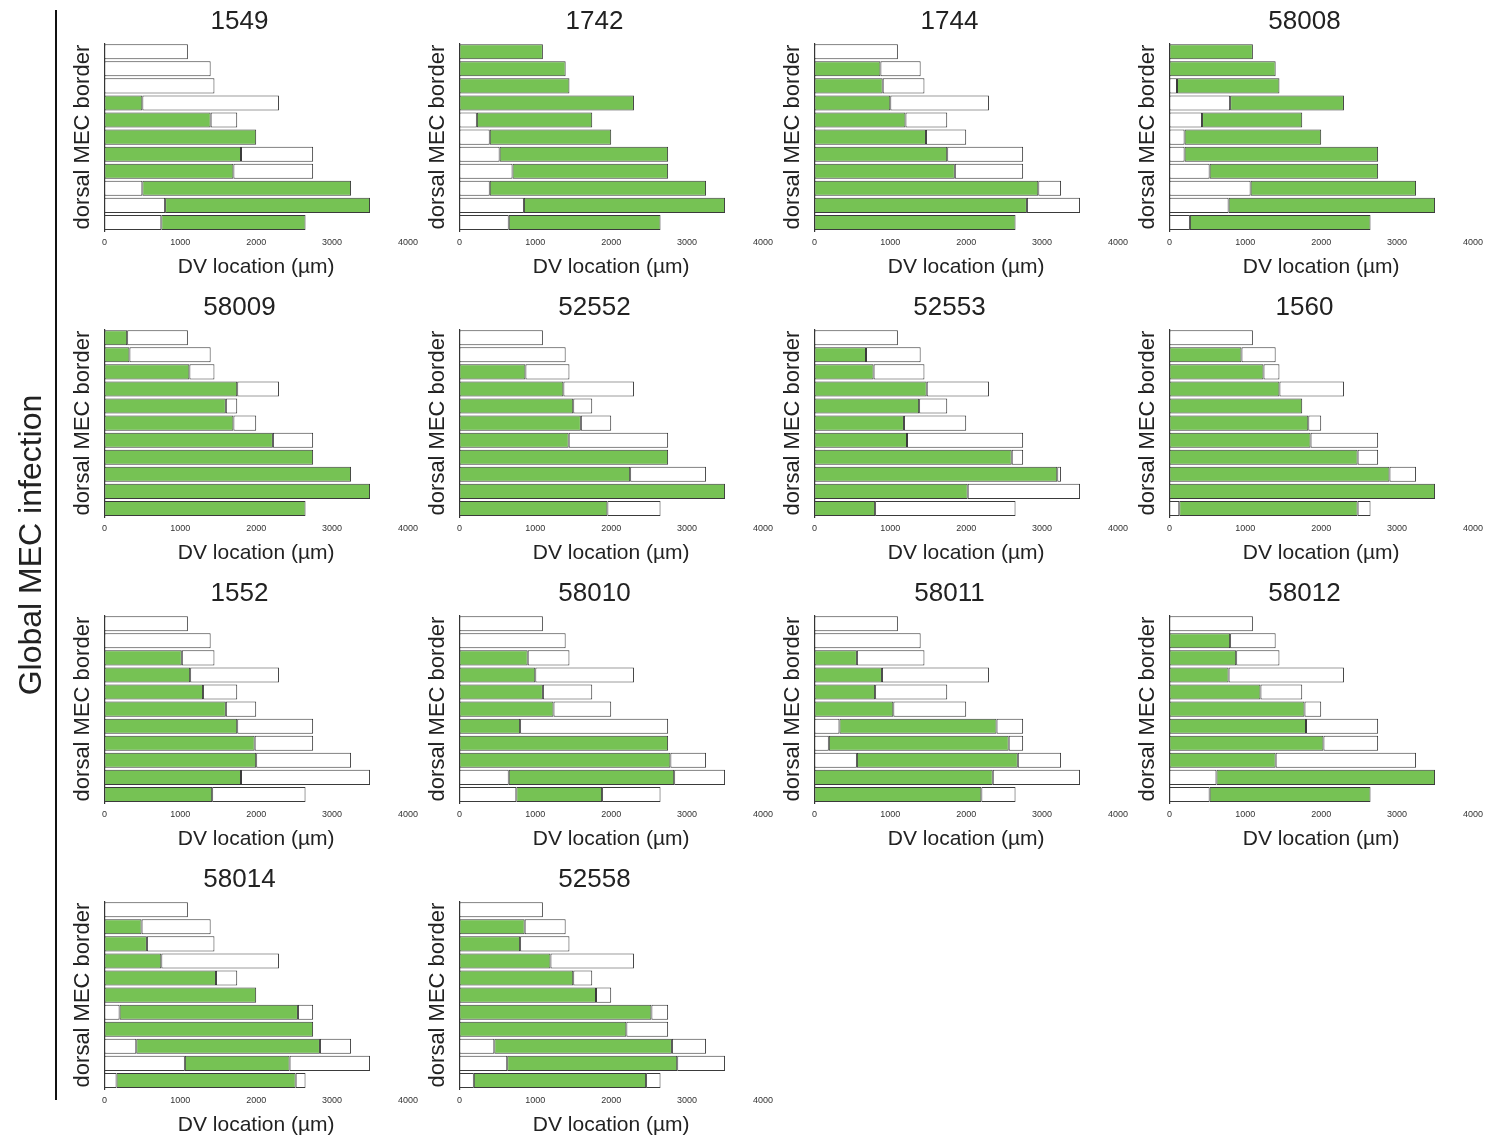 This screenshot has height=1144, width=1491. I want to click on chart-title: 1742, so click(594, 19).